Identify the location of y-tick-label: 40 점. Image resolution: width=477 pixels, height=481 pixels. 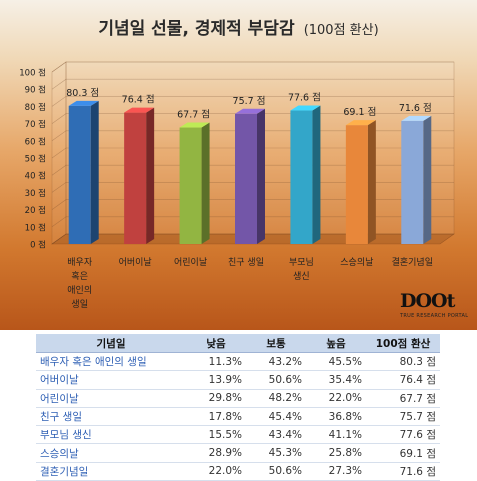
(35, 176).